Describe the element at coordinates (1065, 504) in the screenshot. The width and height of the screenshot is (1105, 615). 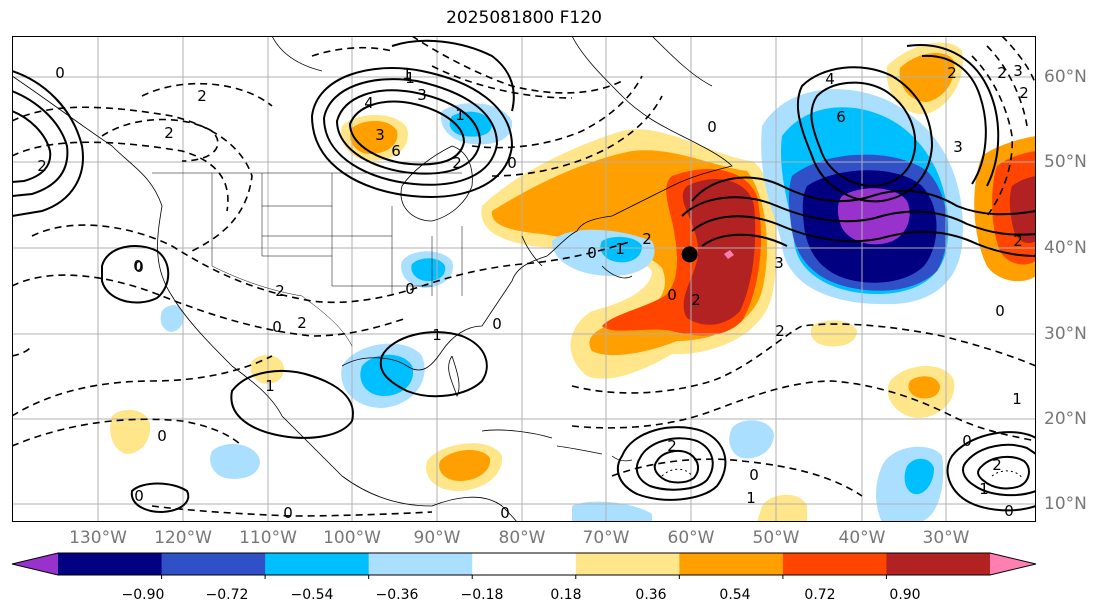
I see `lat-label: 10°N` at that location.